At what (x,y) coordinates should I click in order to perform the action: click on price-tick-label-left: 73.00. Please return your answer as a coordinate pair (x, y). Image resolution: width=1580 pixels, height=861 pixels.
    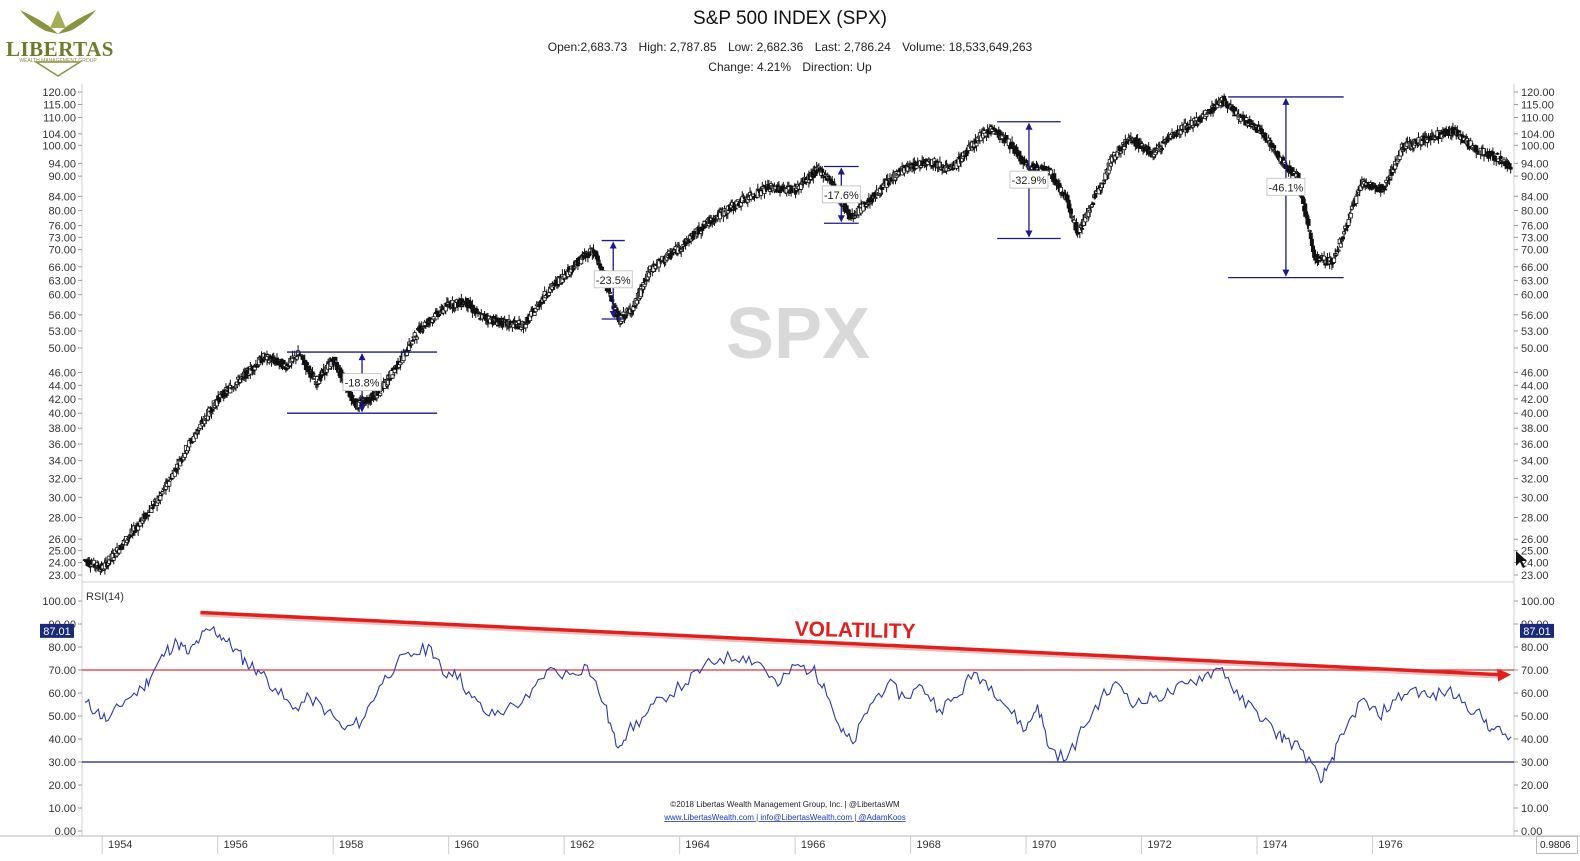
    Looking at the image, I should click on (62, 238).